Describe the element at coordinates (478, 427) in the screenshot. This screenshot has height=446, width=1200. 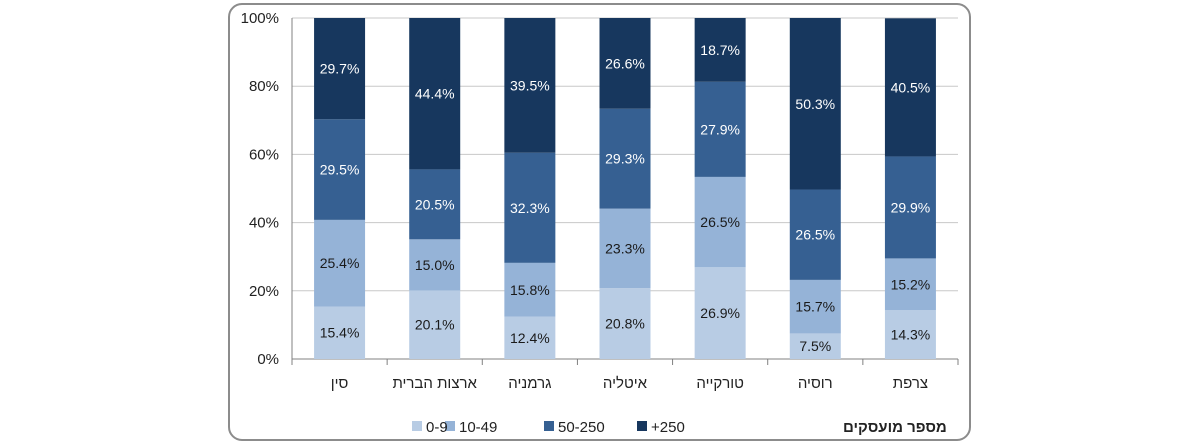
I see `legend-entry: 10-49` at that location.